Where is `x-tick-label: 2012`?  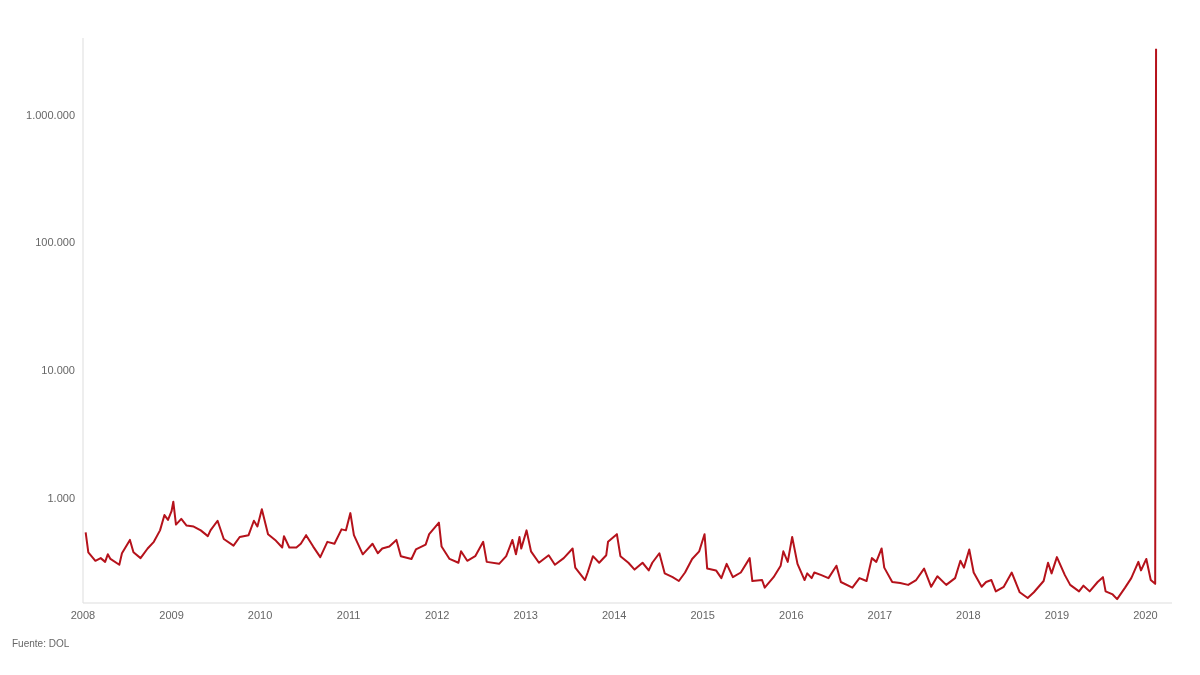
x-tick-label: 2012 is located at coordinates (437, 614).